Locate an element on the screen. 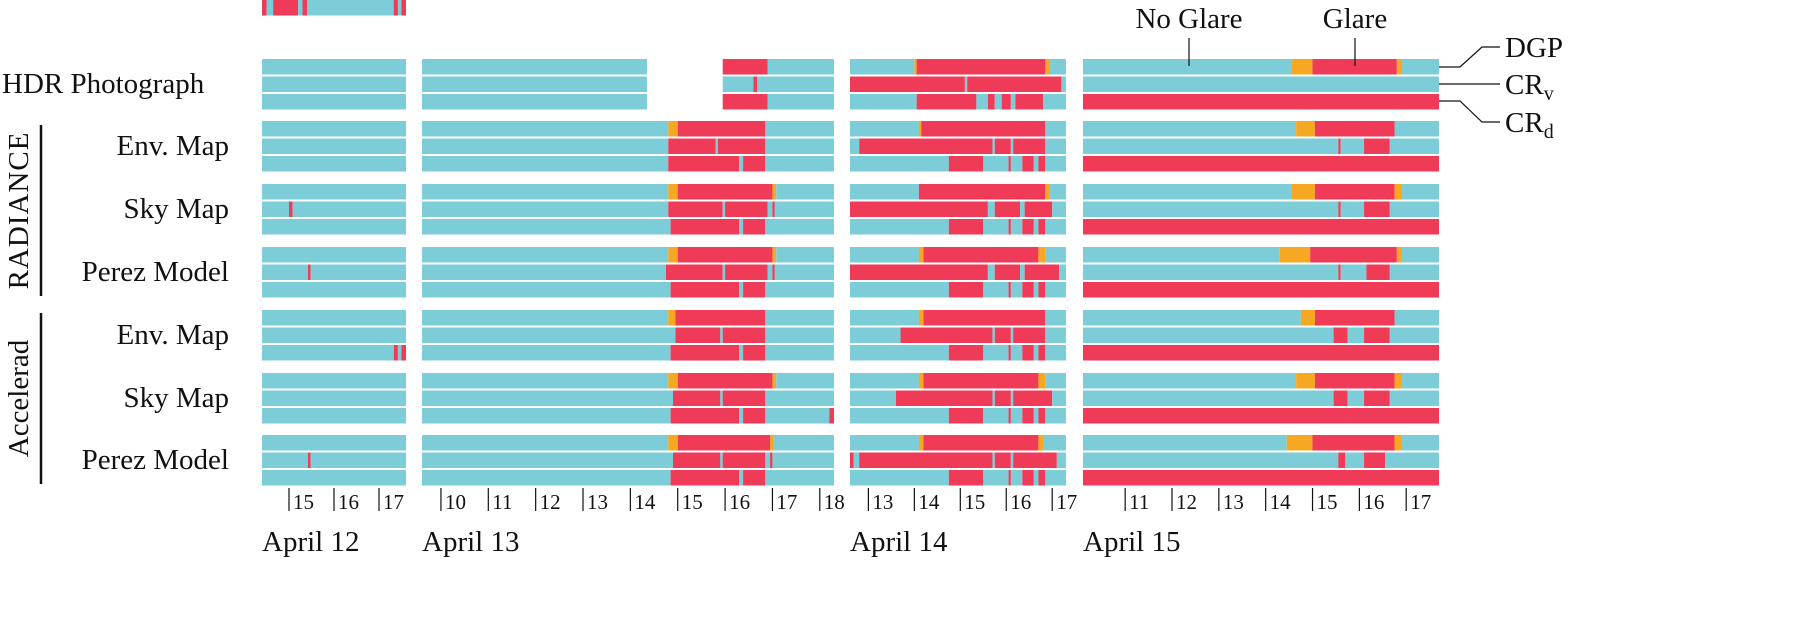 Image resolution: width=1799 pixels, height=642 pixels. bar-segment-day2-row19-seg4 is located at coordinates (772, 443).